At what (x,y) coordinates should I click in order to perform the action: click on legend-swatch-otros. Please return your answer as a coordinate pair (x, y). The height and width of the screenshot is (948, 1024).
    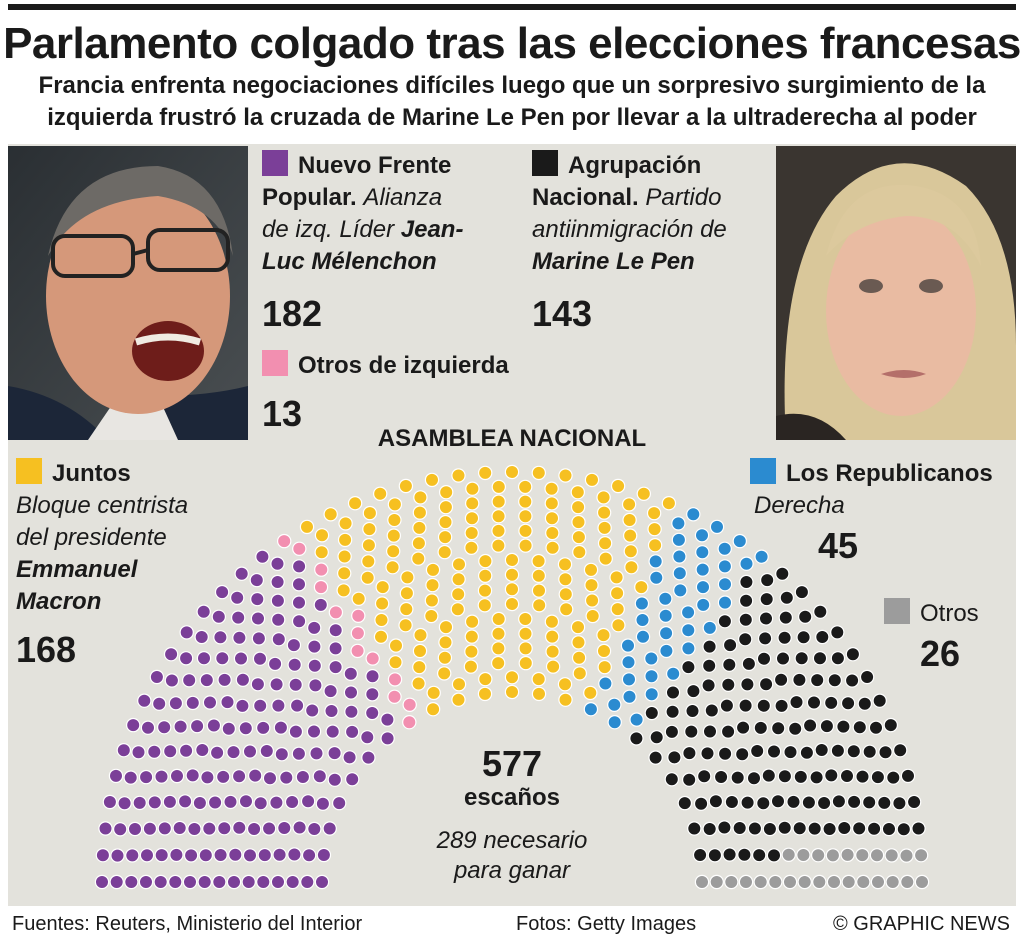
    Looking at the image, I should click on (897, 611).